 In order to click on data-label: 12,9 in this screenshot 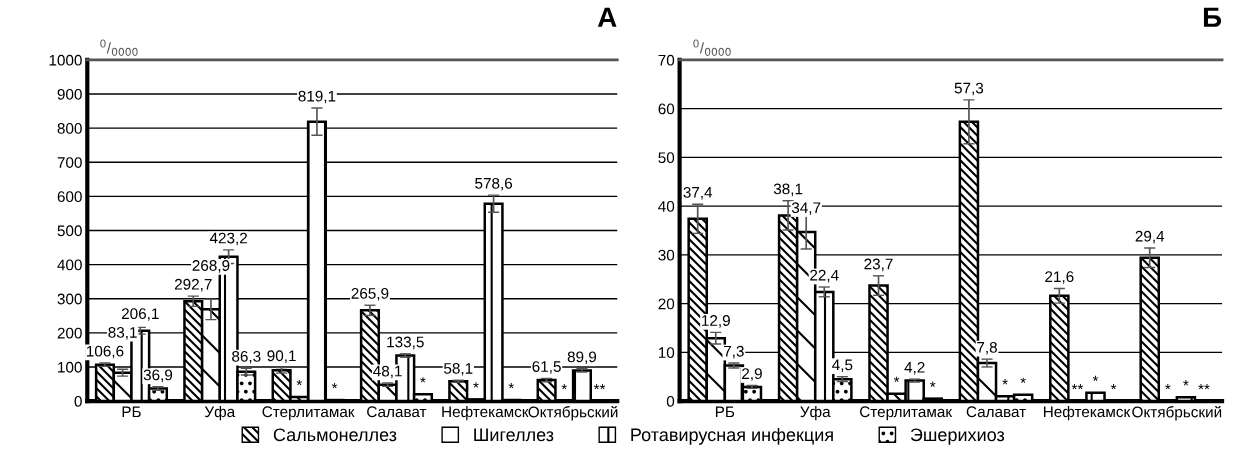, I will do `click(716, 321)`.